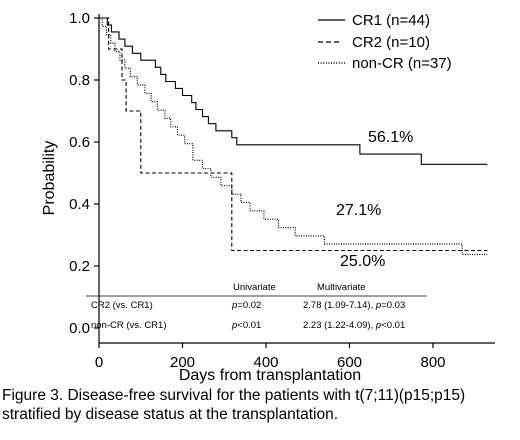 The image size is (520, 440). What do you see at coordinates (358, 210) in the screenshot?
I see `annotation-noncr: 27.1%` at bounding box center [358, 210].